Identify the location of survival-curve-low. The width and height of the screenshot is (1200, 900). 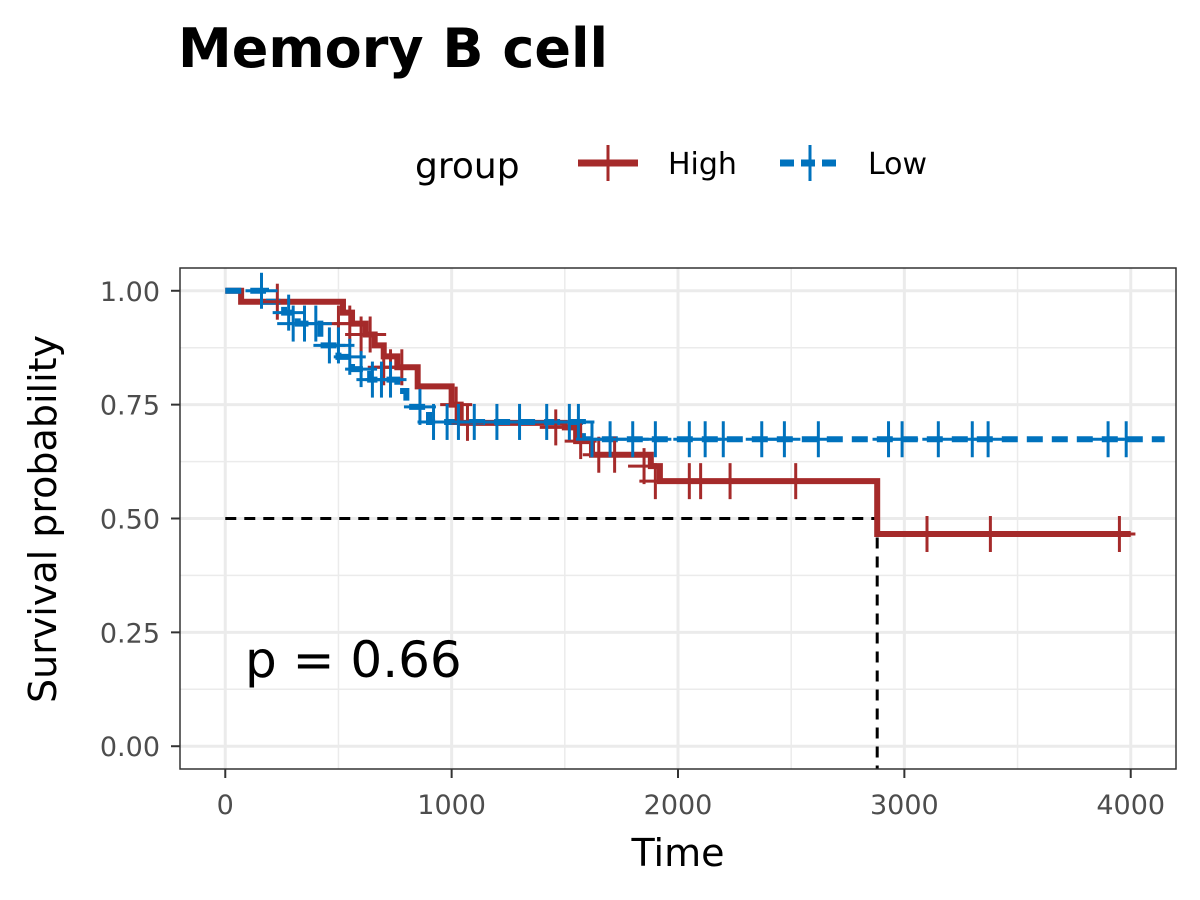
(695, 365).